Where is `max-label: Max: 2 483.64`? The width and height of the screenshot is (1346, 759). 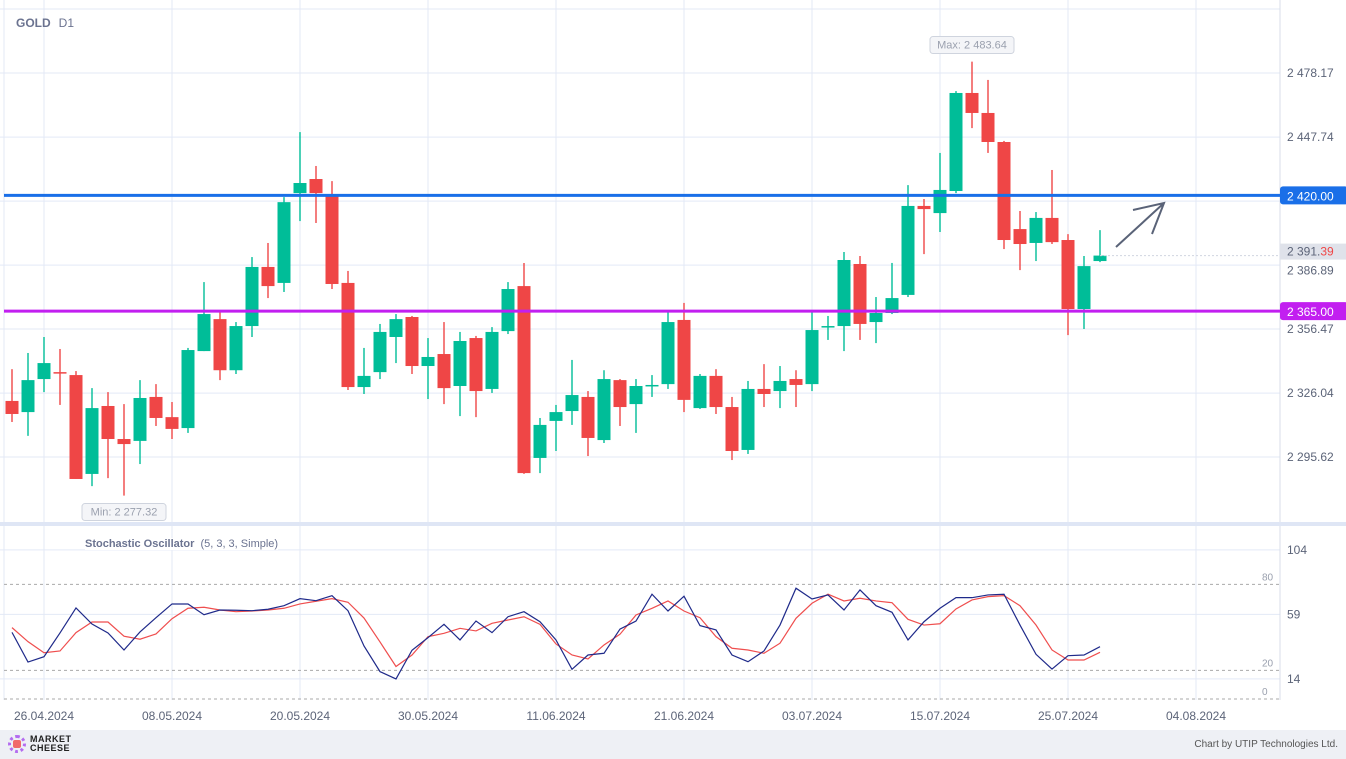 max-label: Max: 2 483.64 is located at coordinates (972, 46).